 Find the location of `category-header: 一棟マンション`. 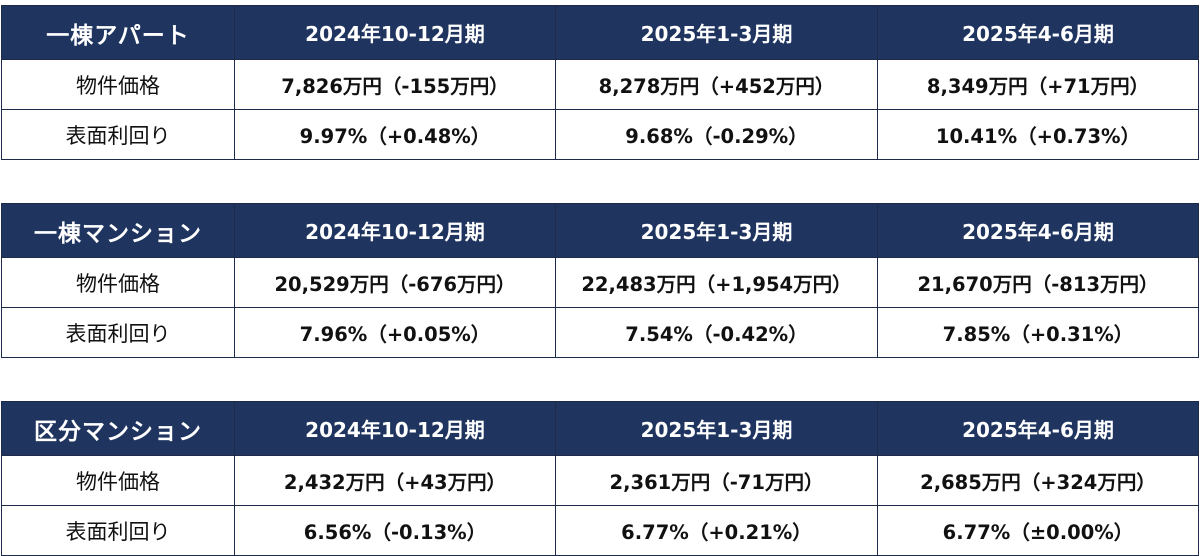

category-header: 一棟マンション is located at coordinates (118, 230).